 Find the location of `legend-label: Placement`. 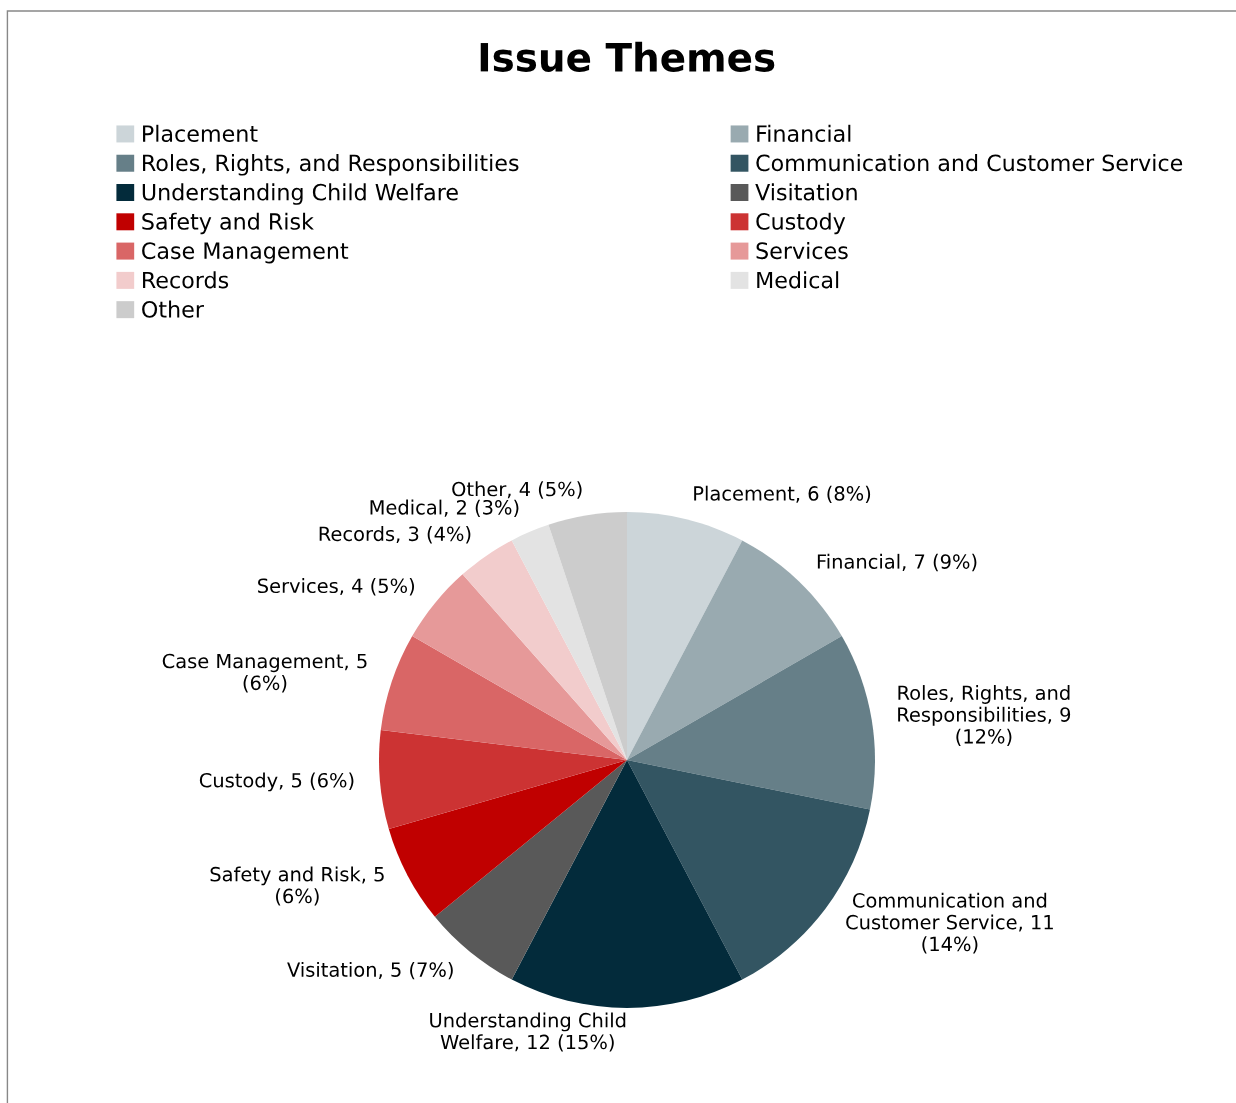

legend-label: Placement is located at coordinates (200, 133).